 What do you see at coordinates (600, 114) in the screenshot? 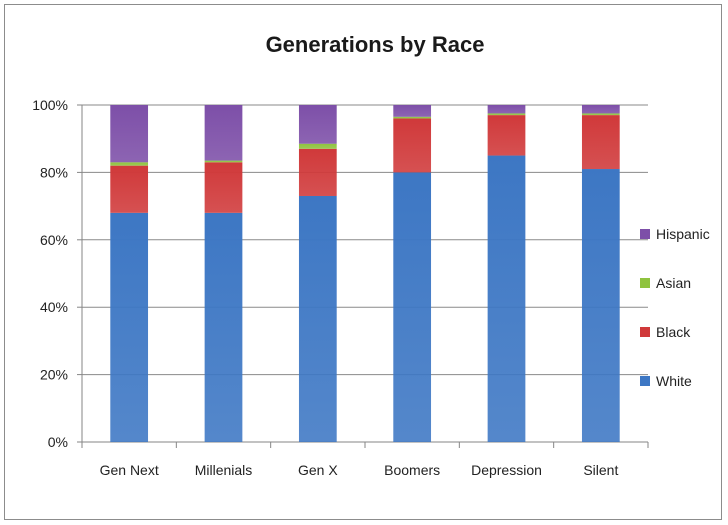
I see `bar-asian-silent` at bounding box center [600, 114].